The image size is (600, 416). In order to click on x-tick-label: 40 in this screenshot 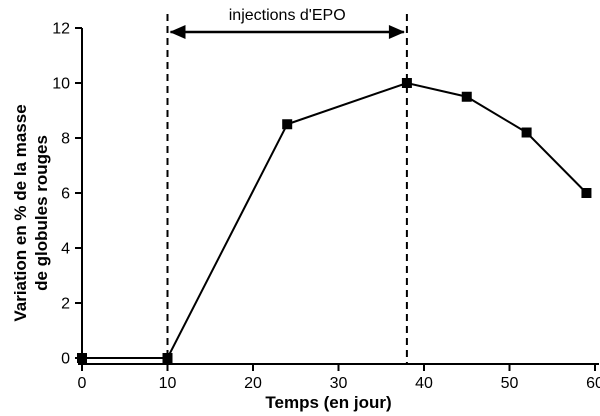, I will do `click(424, 383)`.